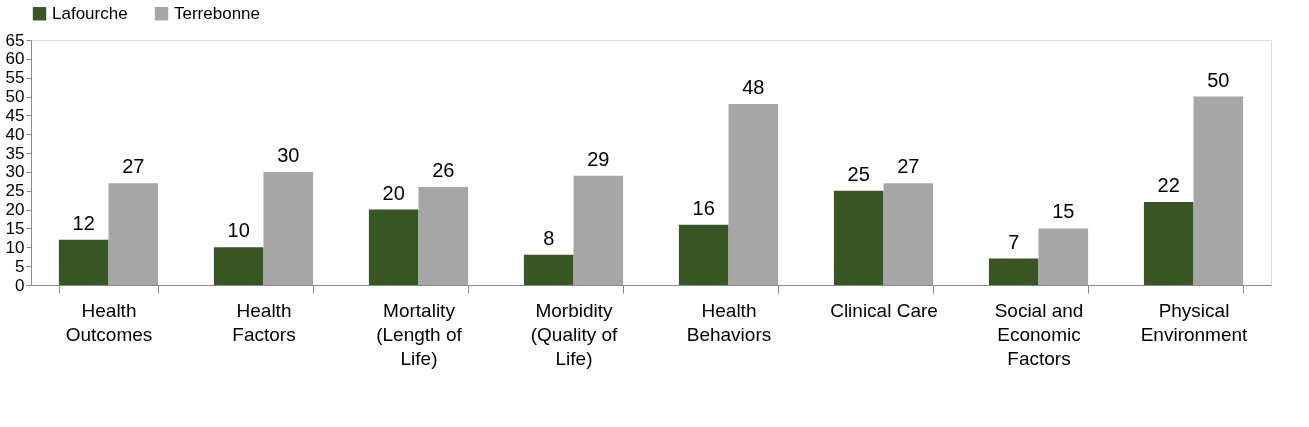 The image size is (1309, 427). I want to click on y-tick-label: 65, so click(15, 40).